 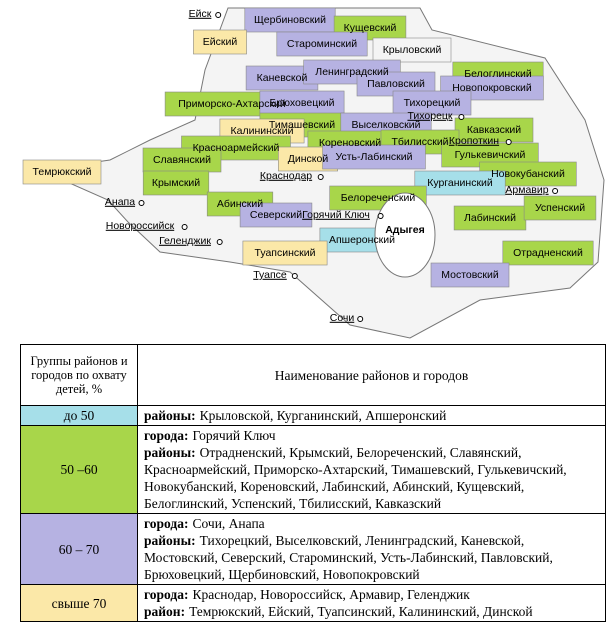 What do you see at coordinates (396, 84) in the screenshot?
I see `district-label: Павловский` at bounding box center [396, 84].